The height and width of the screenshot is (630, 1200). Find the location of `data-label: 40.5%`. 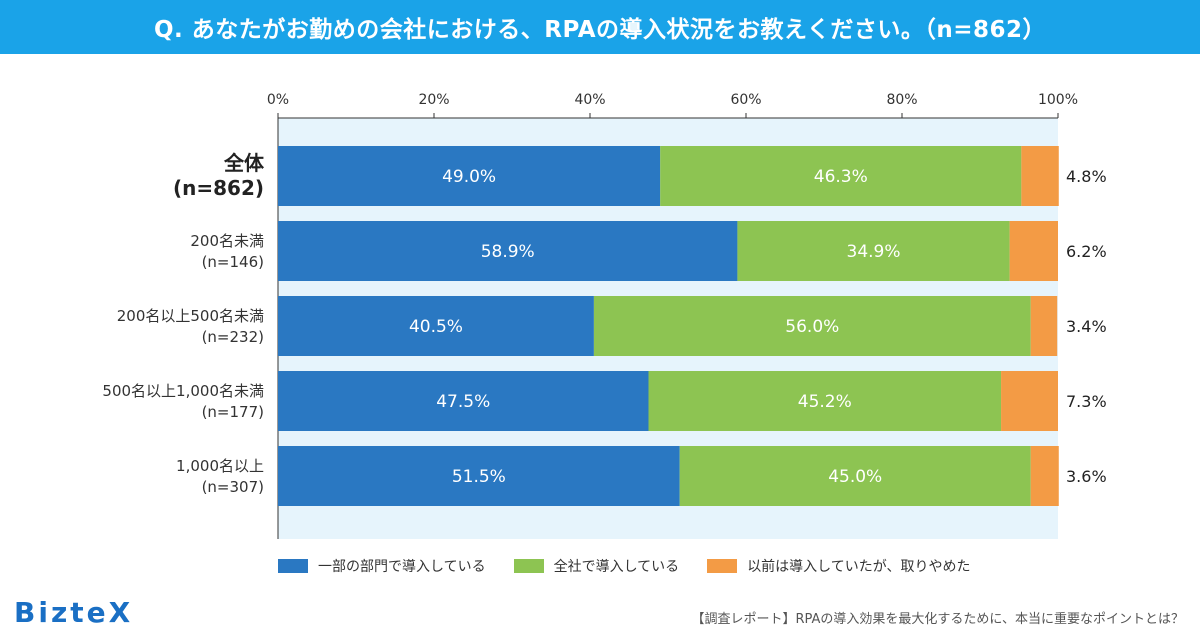

data-label: 40.5% is located at coordinates (436, 327).